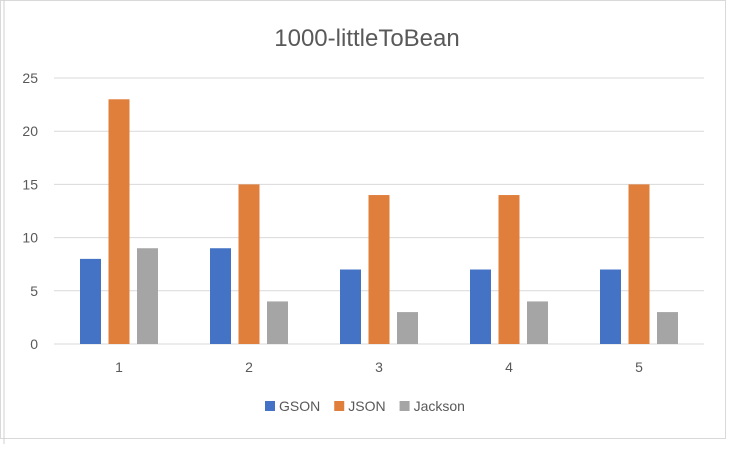  Describe the element at coordinates (30, 78) in the screenshot. I see `y-tick-label: 25` at that location.